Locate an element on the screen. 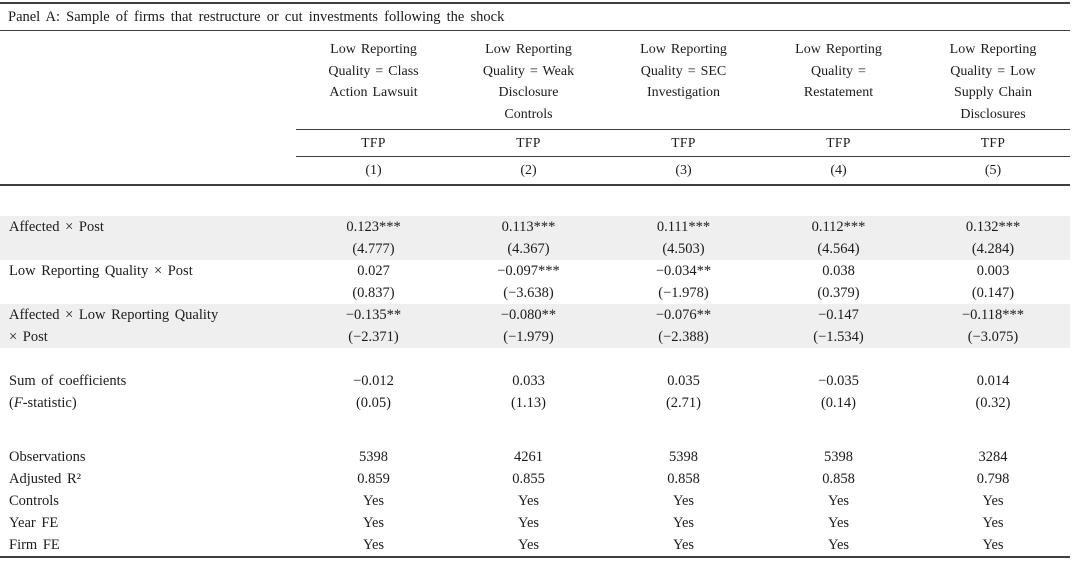 The width and height of the screenshot is (1080, 569). tstat-row-affected-post: (4.777) (4.367) (4.503) (4.564) (4.284) is located at coordinates (535, 249).